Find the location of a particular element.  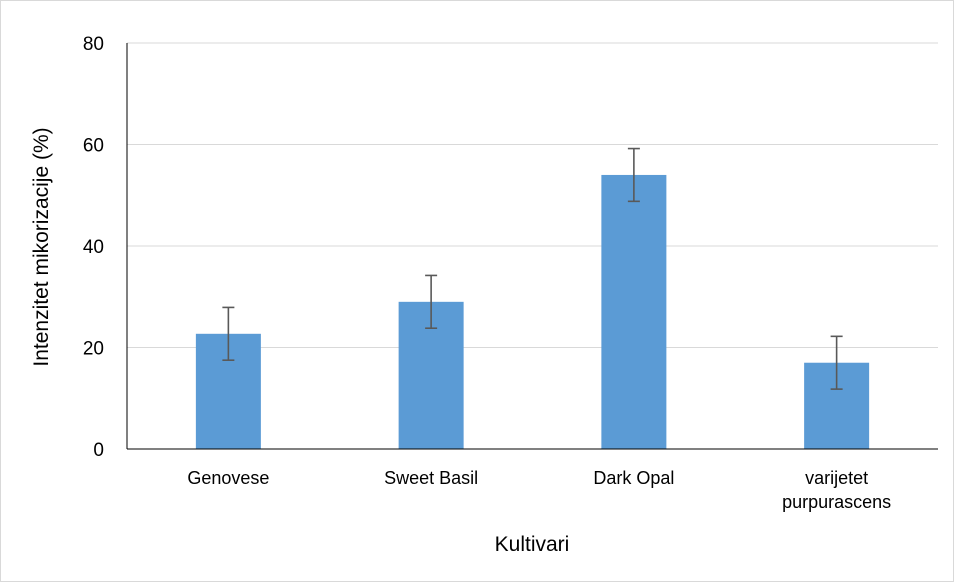

bar is located at coordinates (634, 311).